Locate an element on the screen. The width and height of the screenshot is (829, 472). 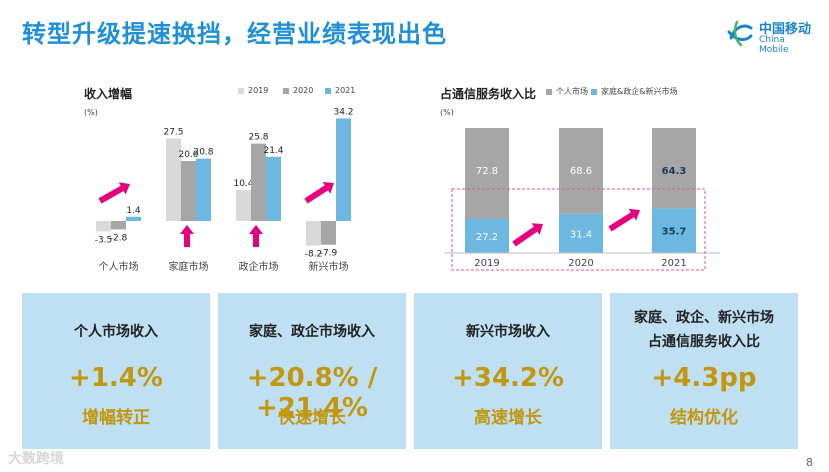
card-subtitle: 快速增长 is located at coordinates (312, 418).